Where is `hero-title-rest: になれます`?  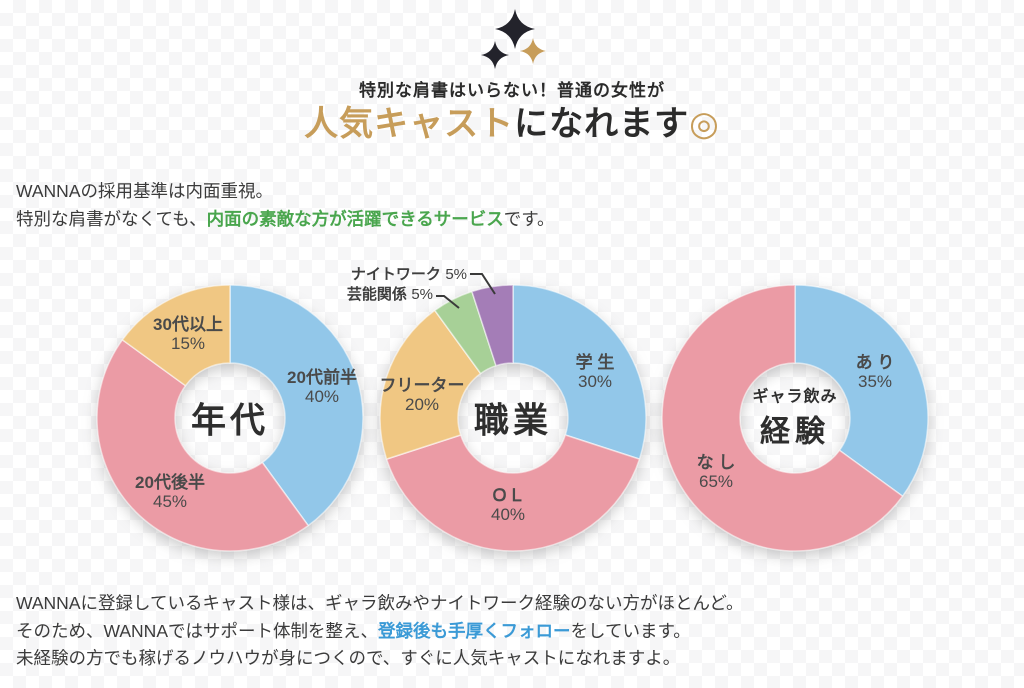 hero-title-rest: になれます is located at coordinates (602, 124).